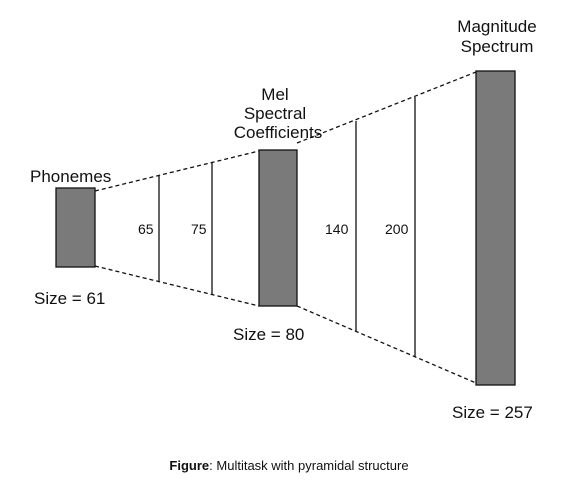  What do you see at coordinates (386, 107) in the screenshot?
I see `envelope-top-right` at bounding box center [386, 107].